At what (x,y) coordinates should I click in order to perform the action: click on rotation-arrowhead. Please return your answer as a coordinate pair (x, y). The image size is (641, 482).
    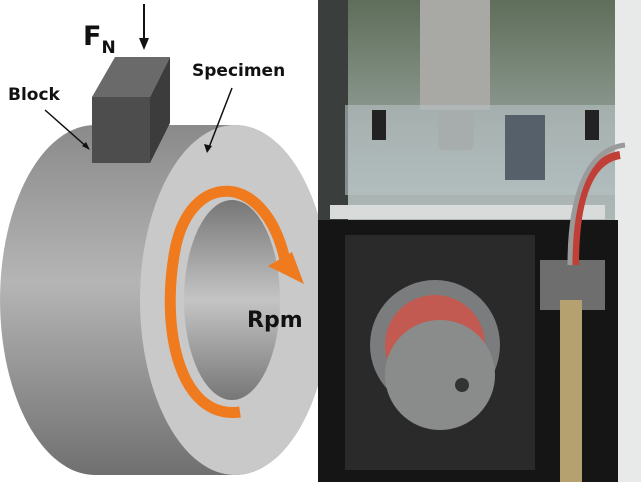
    Looking at the image, I should click on (286, 268).